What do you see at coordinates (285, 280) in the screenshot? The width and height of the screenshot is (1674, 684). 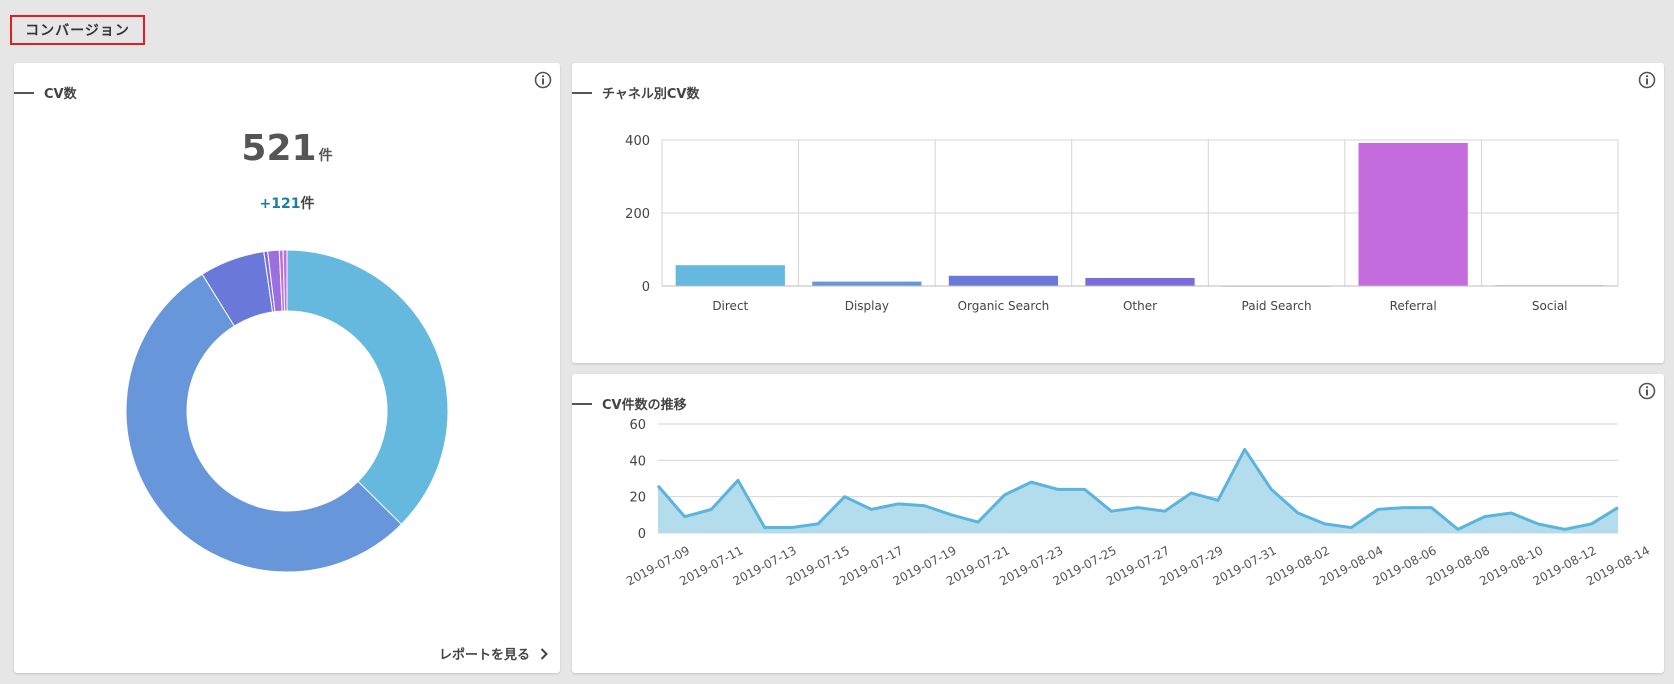 I see `donut-slice-social` at bounding box center [285, 280].